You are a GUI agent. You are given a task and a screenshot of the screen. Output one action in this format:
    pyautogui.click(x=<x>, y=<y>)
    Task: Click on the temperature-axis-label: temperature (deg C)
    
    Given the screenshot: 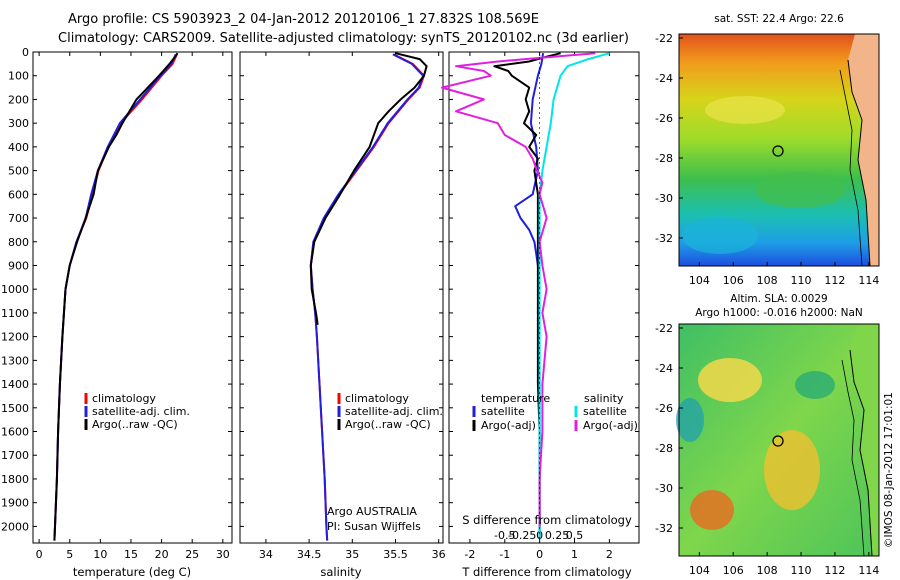 What is the action you would take?
    pyautogui.click(x=132, y=572)
    